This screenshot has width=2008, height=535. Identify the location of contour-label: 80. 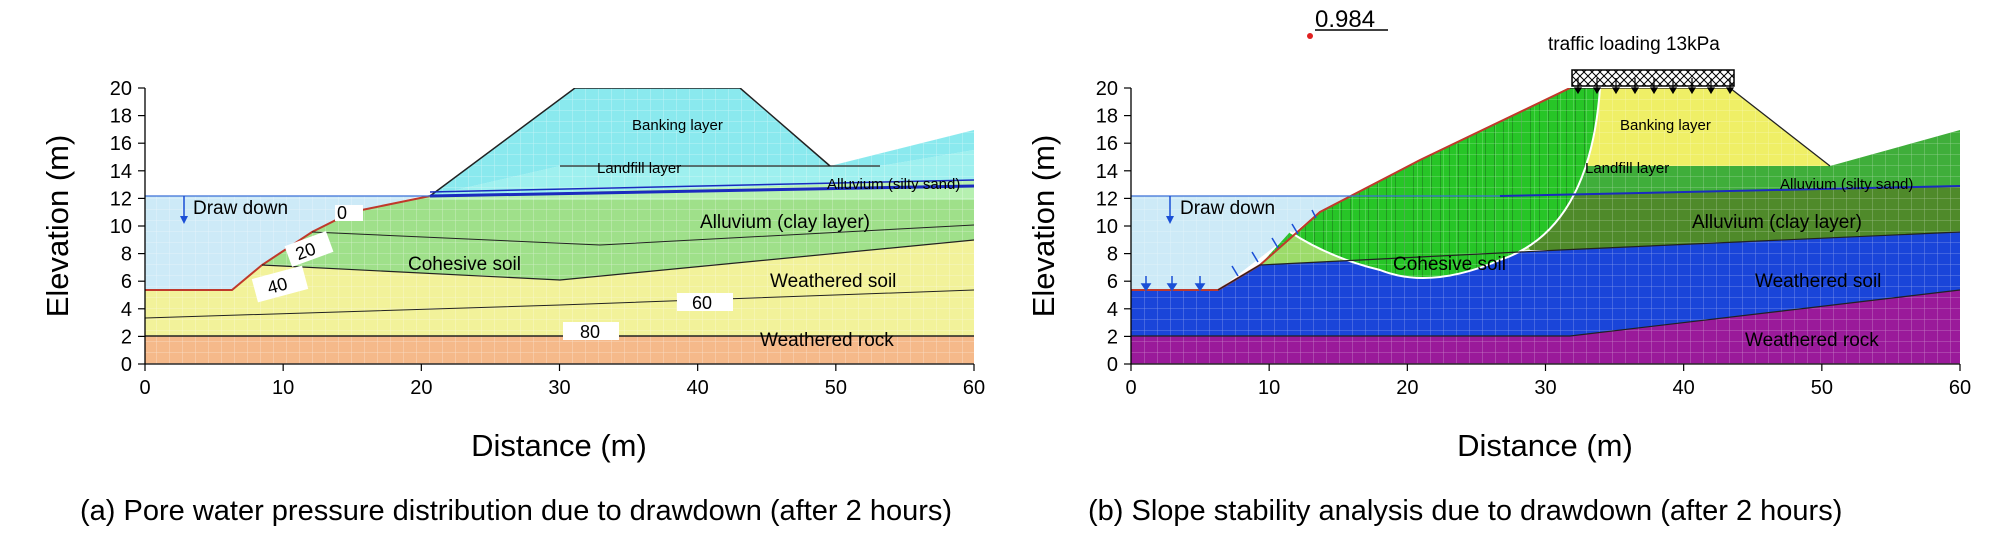
(590, 332).